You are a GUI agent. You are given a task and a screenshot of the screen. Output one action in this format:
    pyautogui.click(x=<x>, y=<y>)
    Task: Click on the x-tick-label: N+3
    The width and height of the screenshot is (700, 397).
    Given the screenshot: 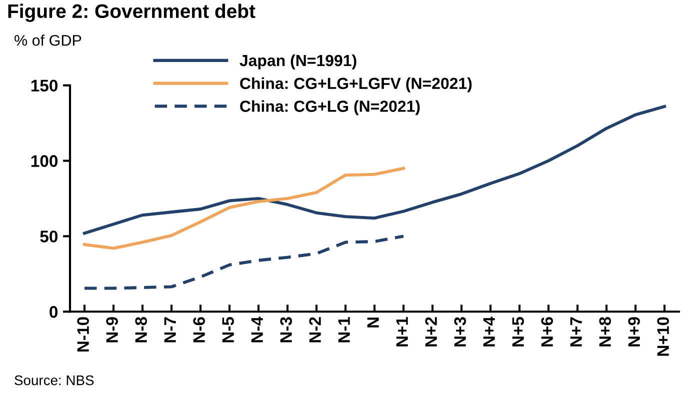 What is the action you would take?
    pyautogui.click(x=460, y=331)
    